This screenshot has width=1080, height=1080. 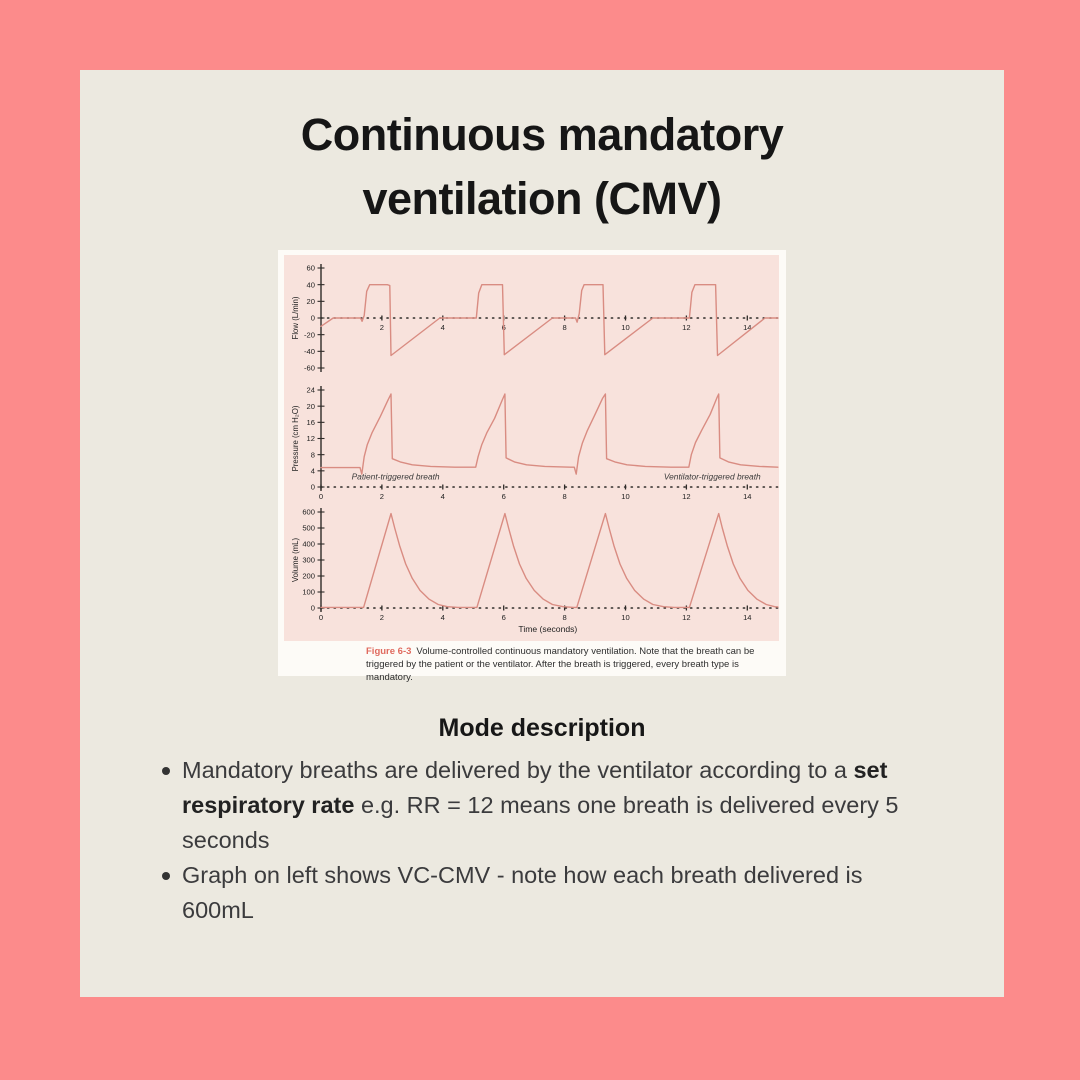 I want to click on mode-description-heading: Mode description, so click(x=542, y=728).